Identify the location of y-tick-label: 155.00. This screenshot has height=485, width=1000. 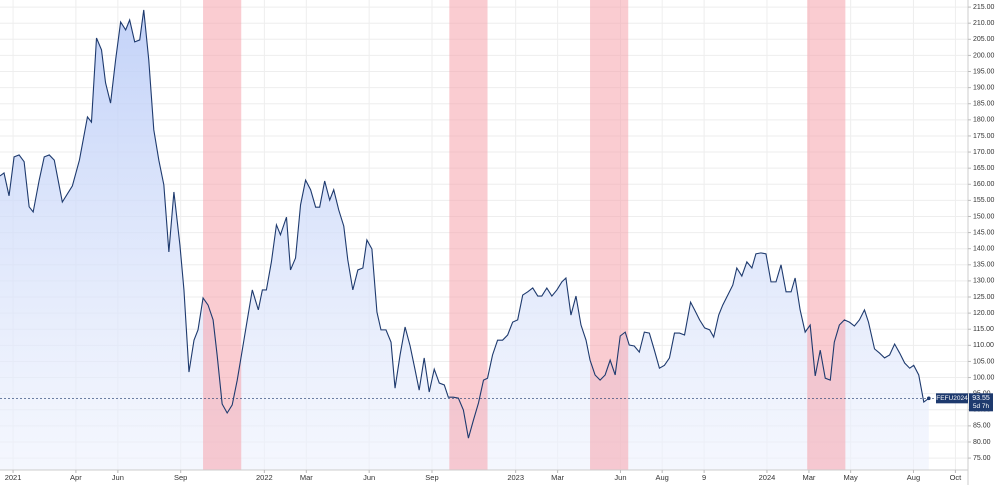
(984, 200).